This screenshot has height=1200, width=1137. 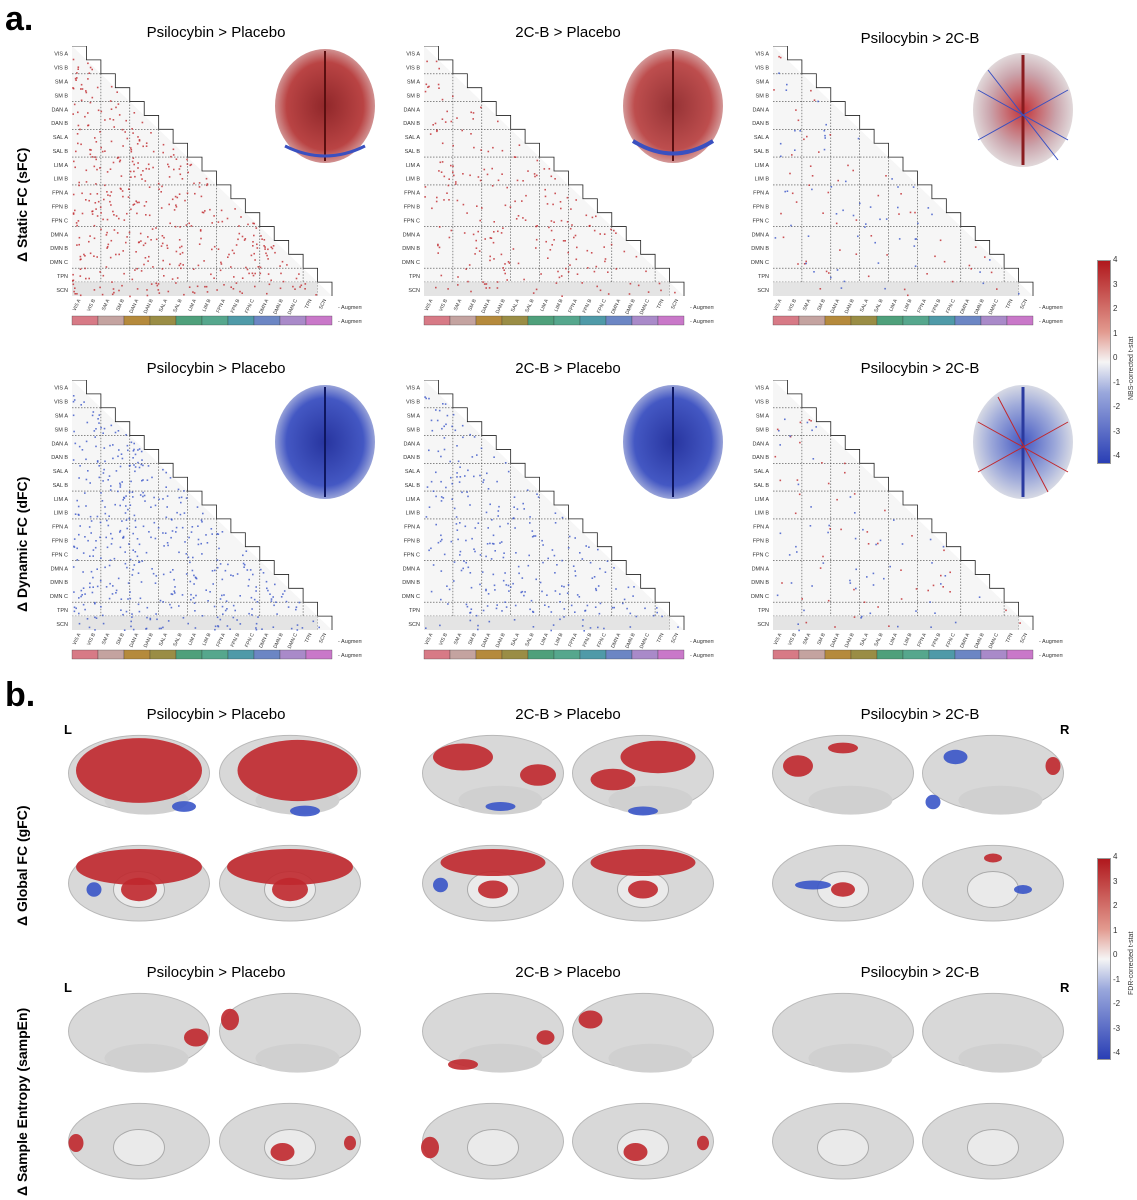 What do you see at coordinates (1117, 979) in the screenshot?
I see `colorbar-tick: -1` at bounding box center [1117, 979].